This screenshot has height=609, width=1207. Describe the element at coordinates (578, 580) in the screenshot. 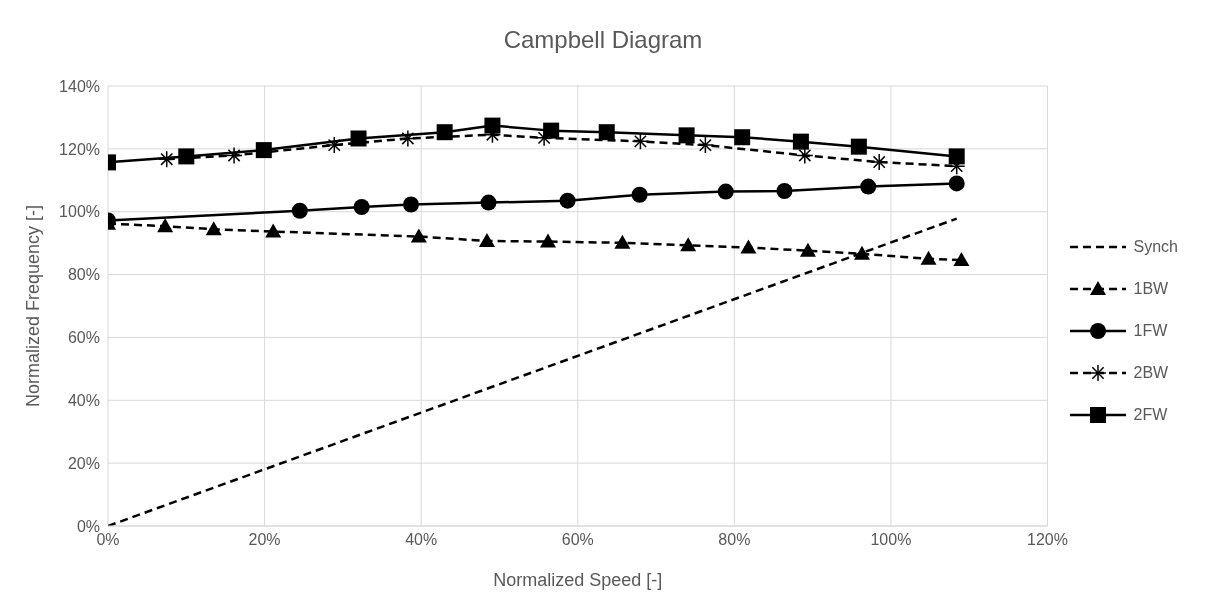

I see `x-axis-title: Normalized Speed [-]` at that location.